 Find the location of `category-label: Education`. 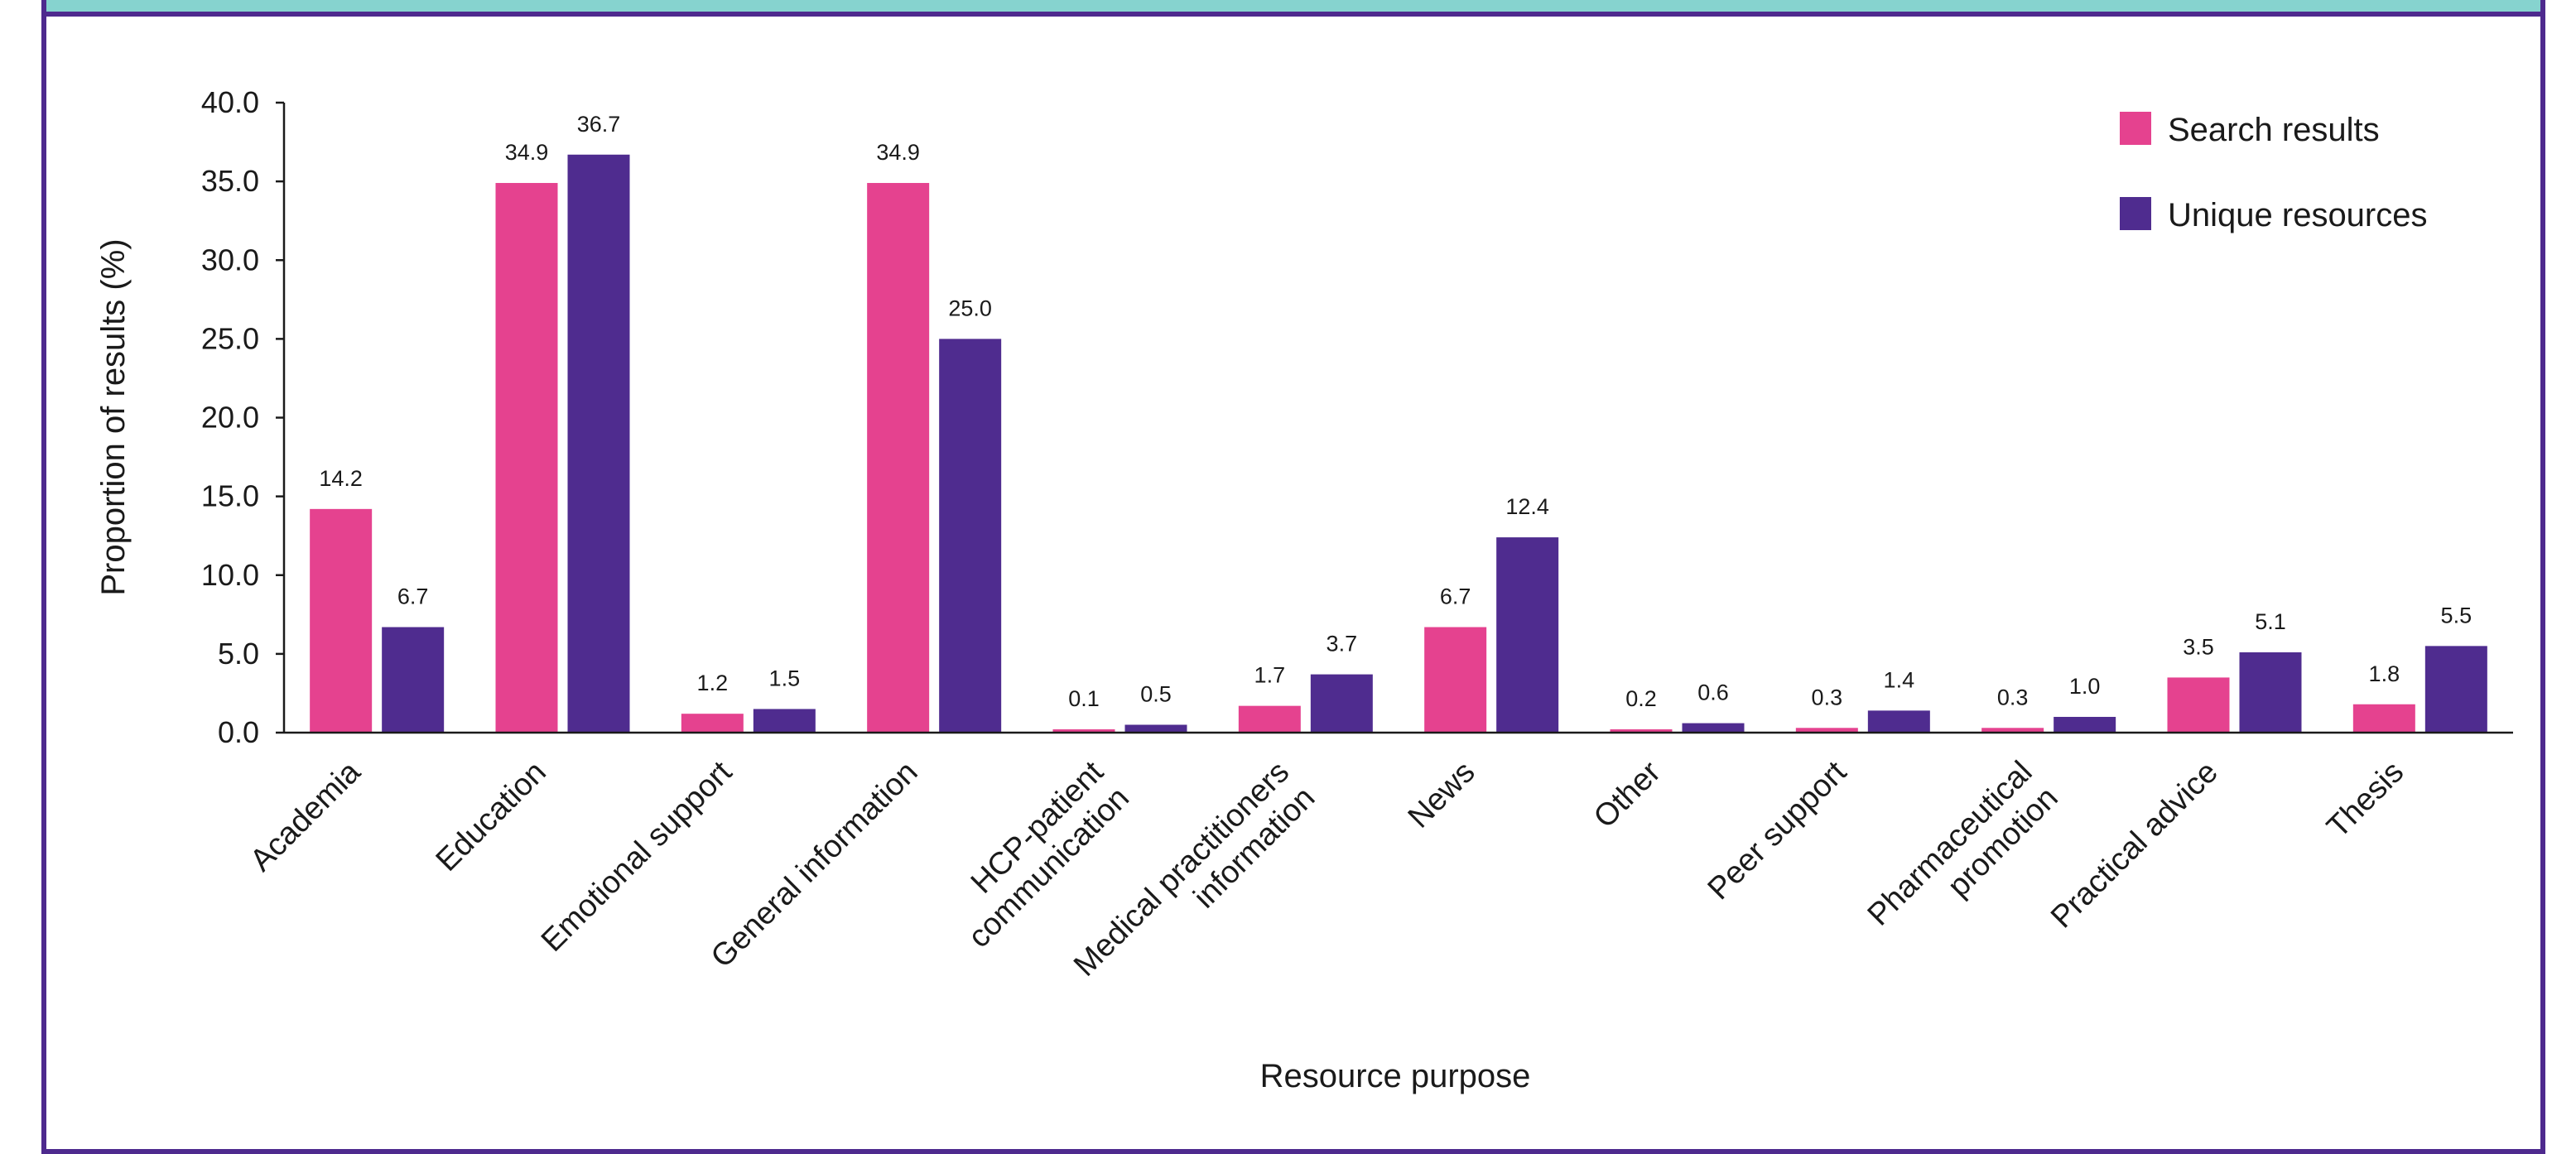

category-label: Education is located at coordinates (491, 817).